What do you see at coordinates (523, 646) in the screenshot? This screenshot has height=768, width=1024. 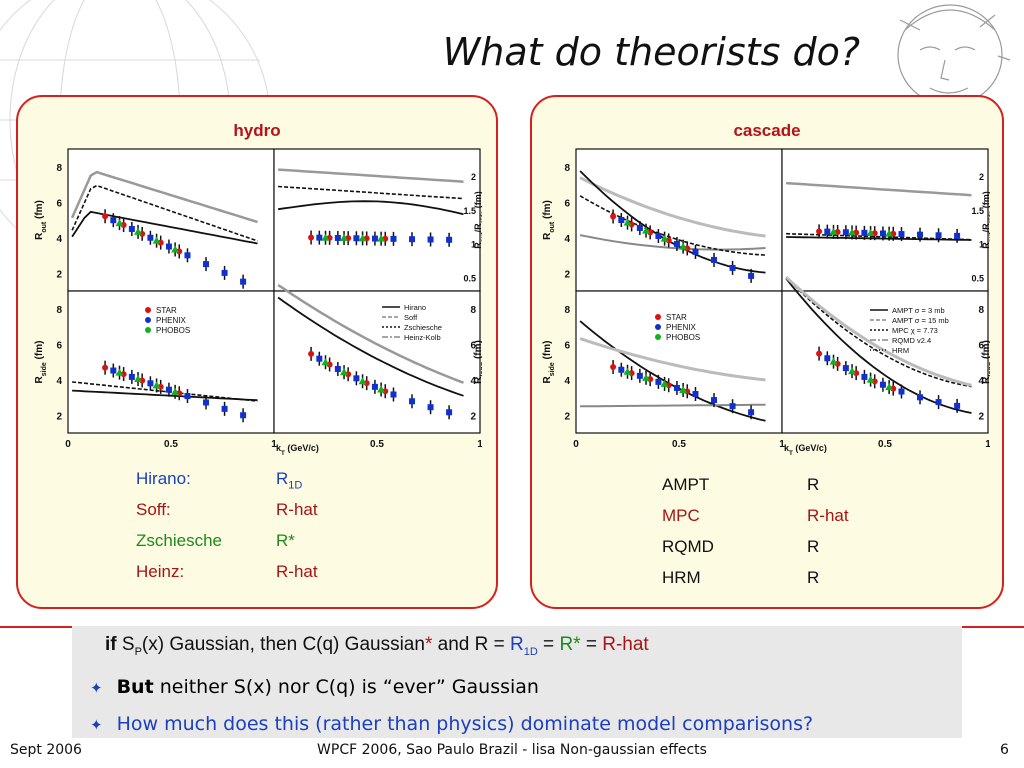 I see `r1d-term: R1D` at bounding box center [523, 646].